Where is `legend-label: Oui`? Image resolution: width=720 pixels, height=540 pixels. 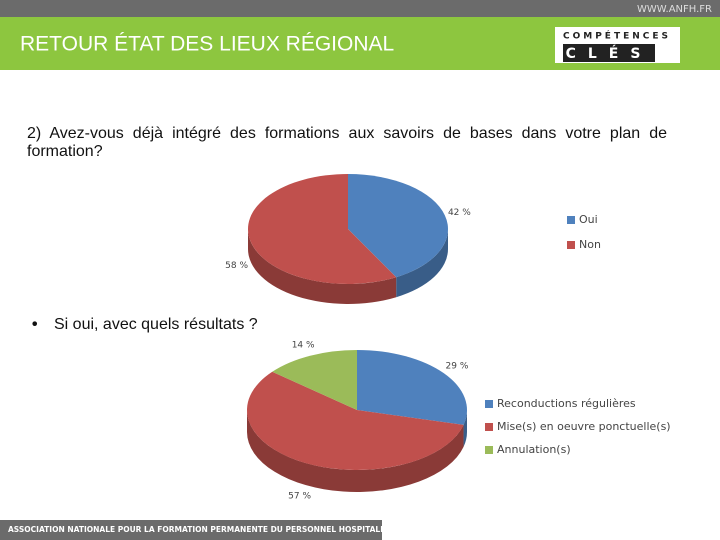 legend-label: Oui is located at coordinates (588, 219).